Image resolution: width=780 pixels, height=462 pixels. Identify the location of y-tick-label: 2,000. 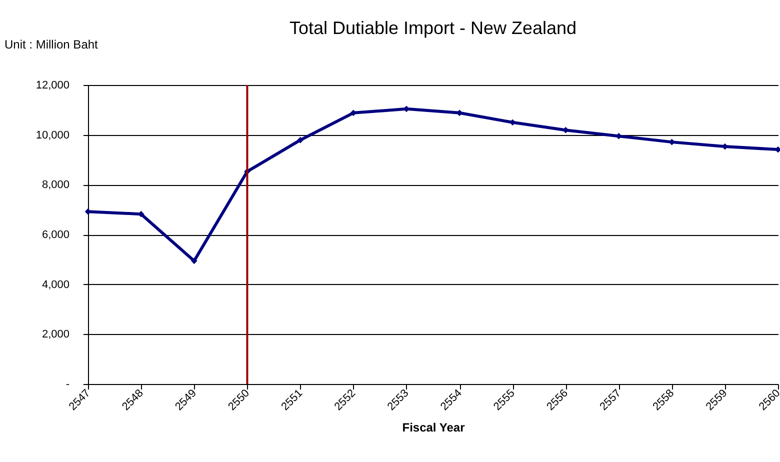
(56, 334).